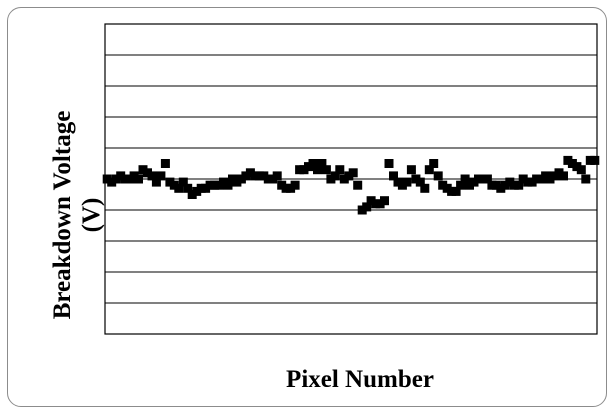  Describe the element at coordinates (351, 185) in the screenshot. I see `data-points` at that location.